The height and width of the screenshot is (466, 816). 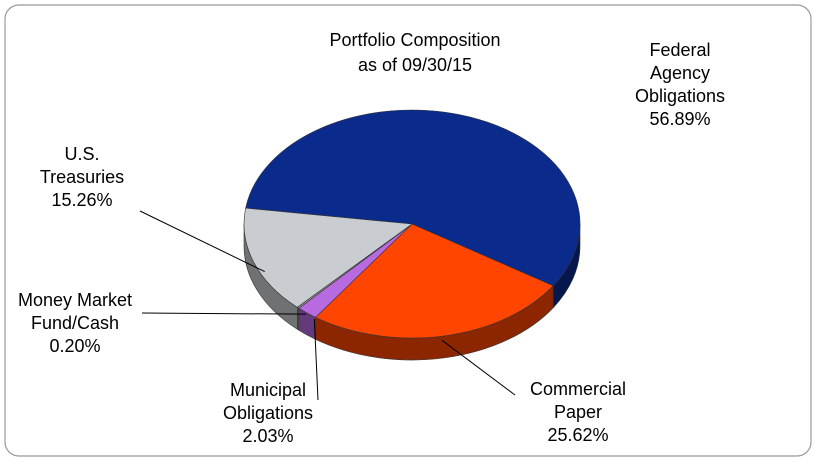 What do you see at coordinates (267, 436) in the screenshot?
I see `value-label: 2.03%` at bounding box center [267, 436].